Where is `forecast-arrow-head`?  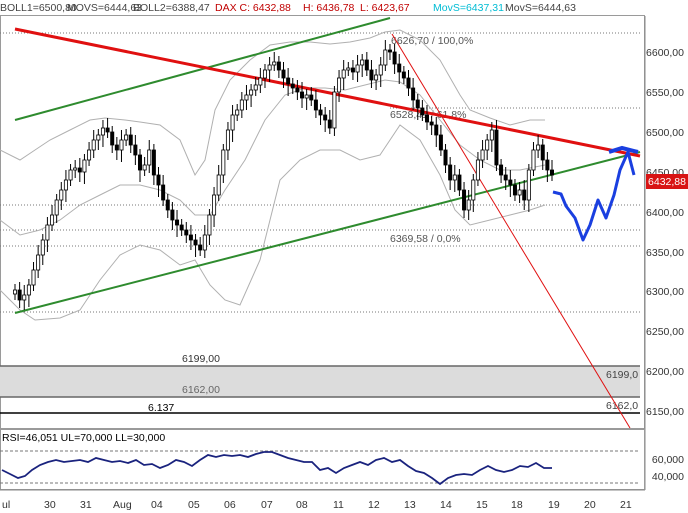 forecast-arrow-head is located at coordinates (623, 149).